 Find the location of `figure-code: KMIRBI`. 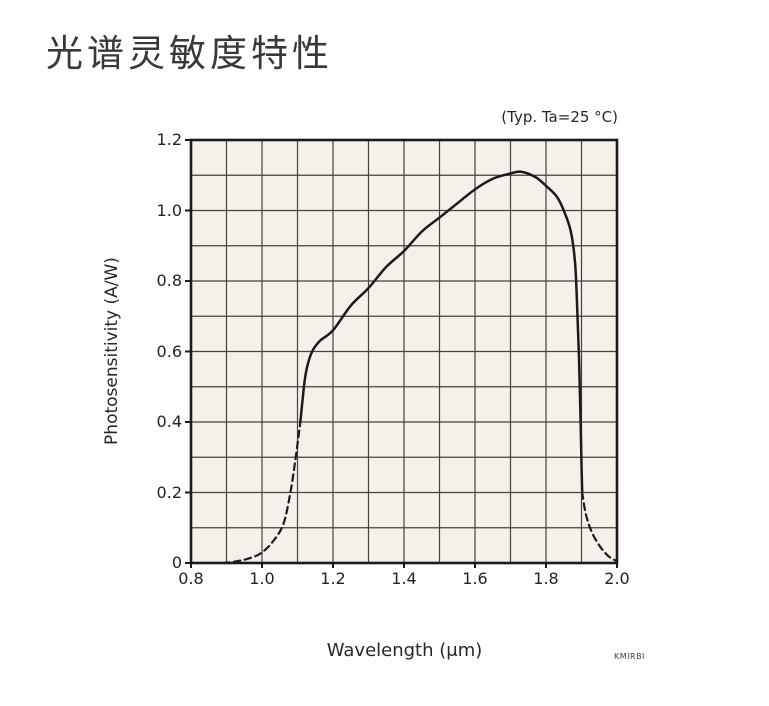

figure-code: KMIRBI is located at coordinates (629, 656).